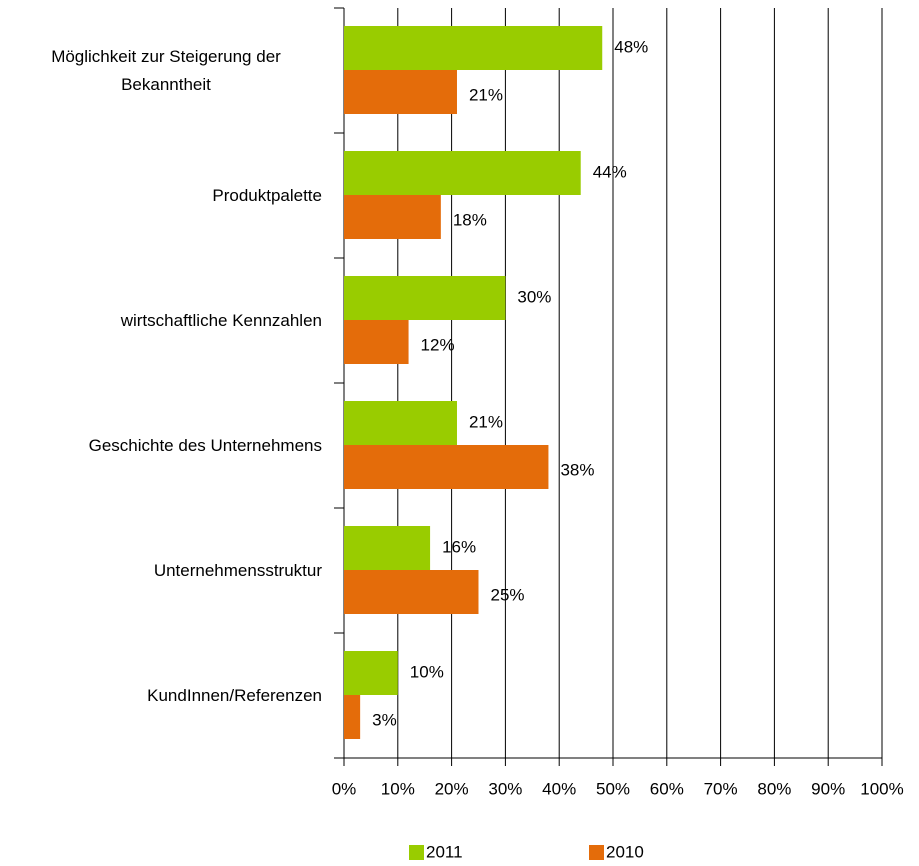  Describe the element at coordinates (667, 788) in the screenshot. I see `x-tick-label: 60%` at that location.